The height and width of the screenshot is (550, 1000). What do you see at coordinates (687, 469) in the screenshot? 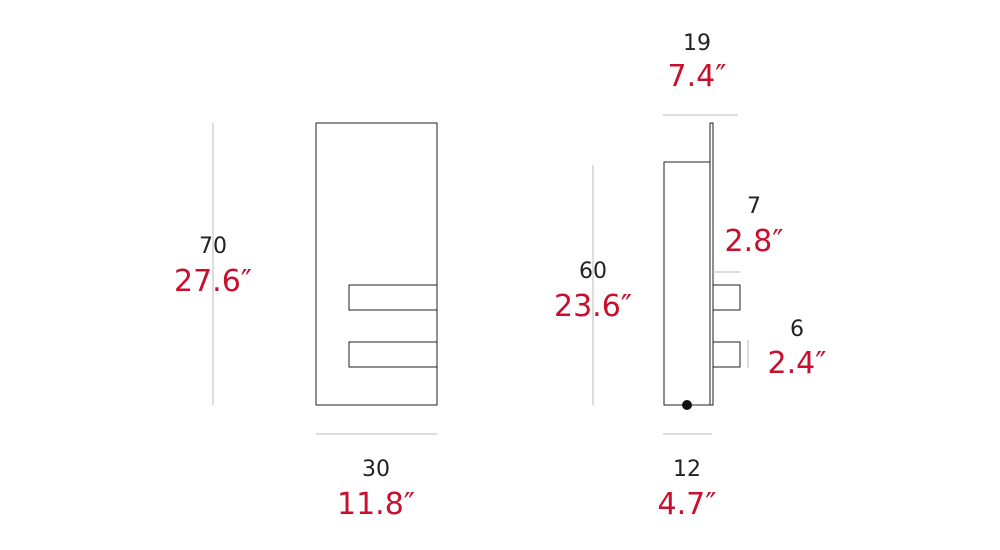
I see `cm-label: 12` at bounding box center [687, 469].